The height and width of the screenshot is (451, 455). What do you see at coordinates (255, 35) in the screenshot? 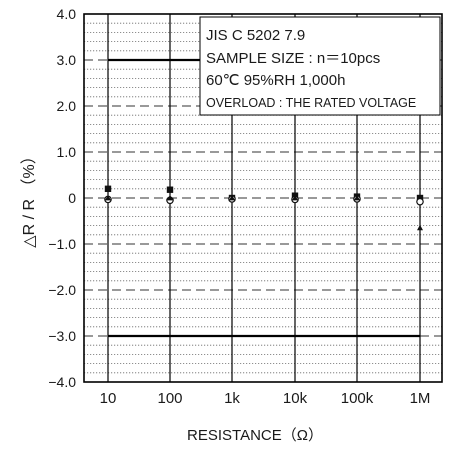
I see `annotation-standard: JIS C 5202 7.9` at bounding box center [255, 35].